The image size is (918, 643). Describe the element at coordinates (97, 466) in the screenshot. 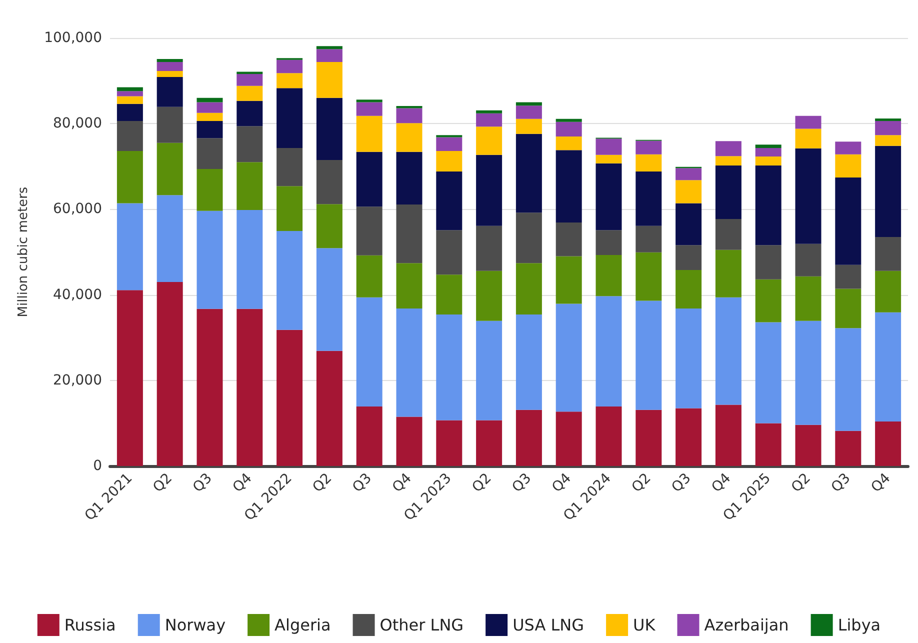

I see `y-tick-label: 0` at that location.